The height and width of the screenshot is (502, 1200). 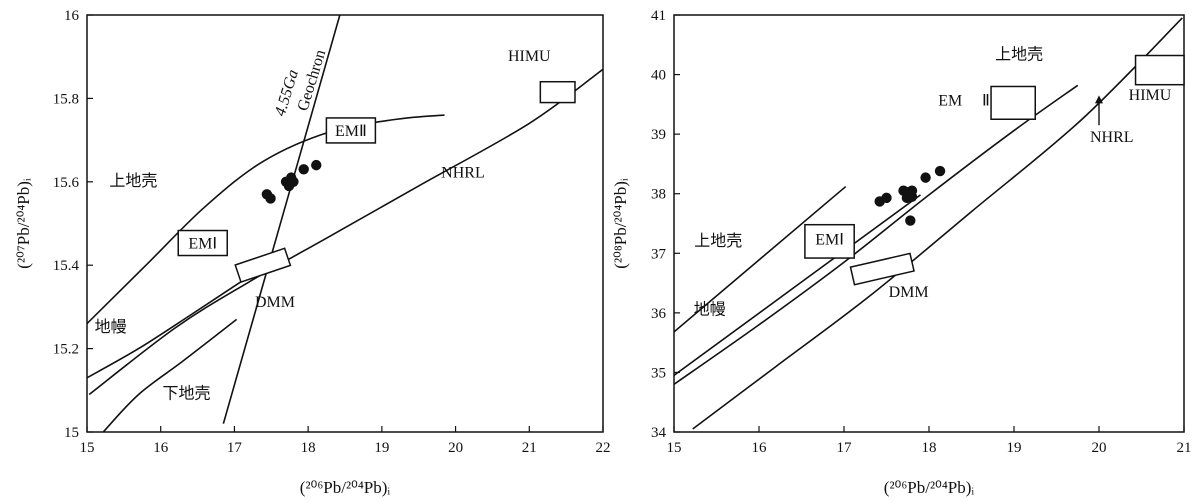 I want to click on annotation-label: Geochron, so click(x=312, y=80).